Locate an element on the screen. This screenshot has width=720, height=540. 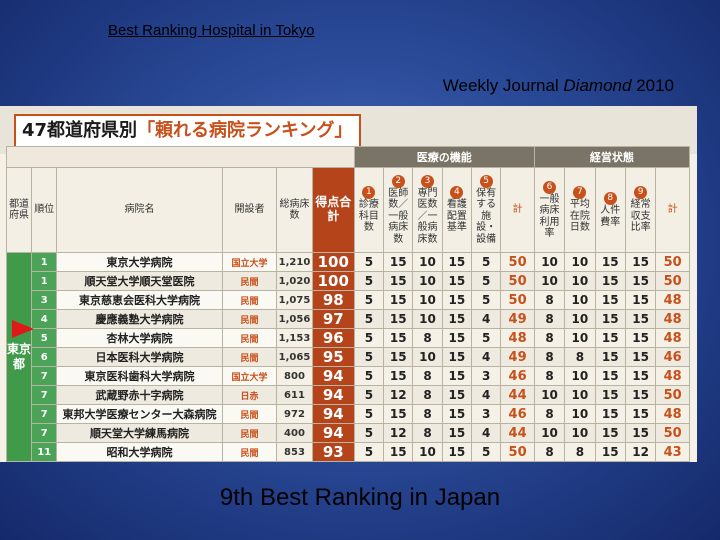
beds-cell: 1,210 is located at coordinates (294, 262).